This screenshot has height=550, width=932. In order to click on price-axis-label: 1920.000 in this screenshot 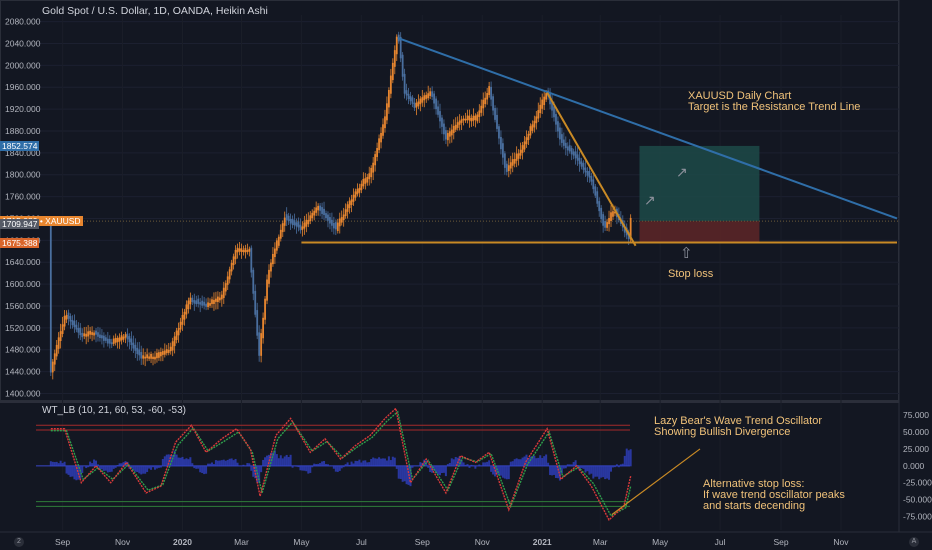, I will do `click(23, 109)`.